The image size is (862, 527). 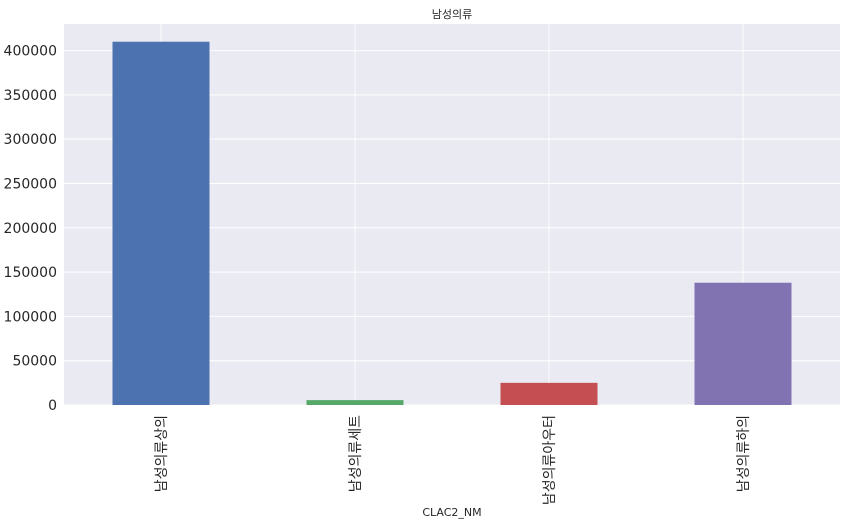 I want to click on x-tick-label: 남성의류아우터, so click(x=550, y=460).